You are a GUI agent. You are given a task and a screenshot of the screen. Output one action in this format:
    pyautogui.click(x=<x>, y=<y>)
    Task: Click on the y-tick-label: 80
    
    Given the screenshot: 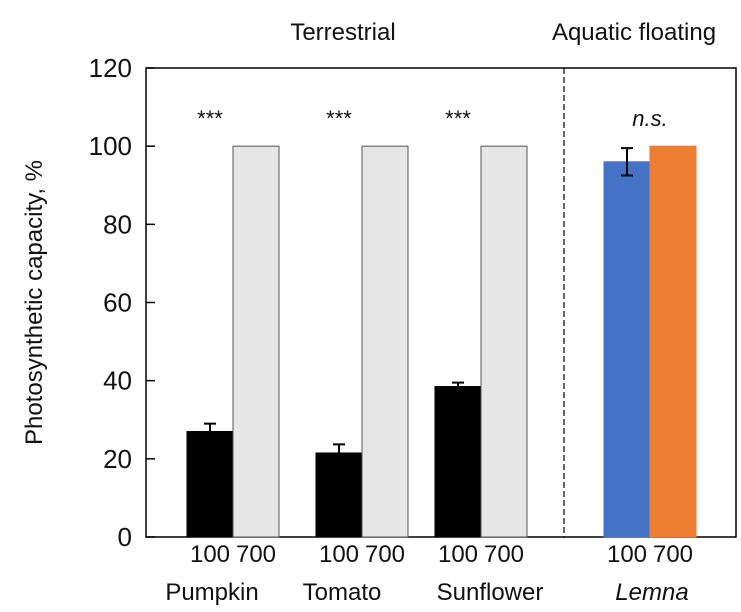 What is the action you would take?
    pyautogui.click(x=117, y=224)
    